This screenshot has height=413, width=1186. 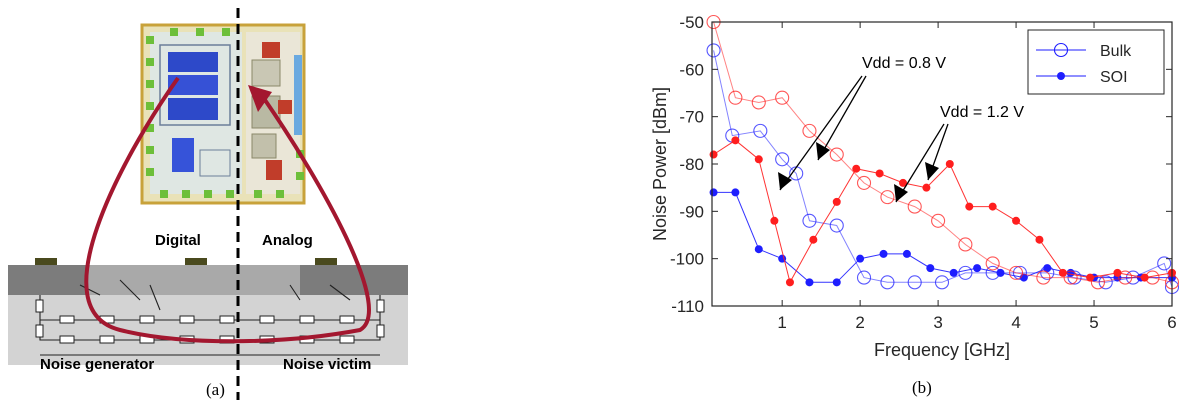 I want to click on caption-b: (b), so click(x=922, y=387).